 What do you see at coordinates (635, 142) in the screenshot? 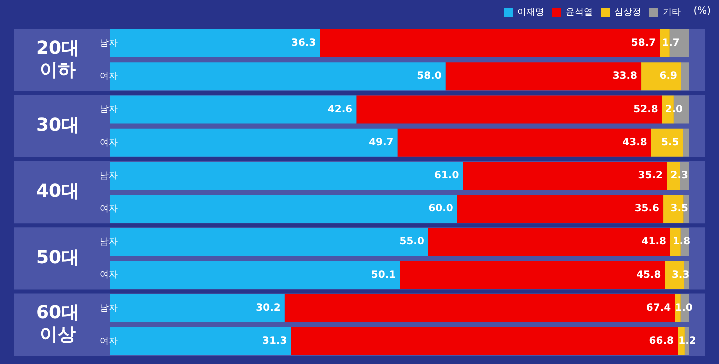
I see `data-label: 43.8` at bounding box center [635, 142].